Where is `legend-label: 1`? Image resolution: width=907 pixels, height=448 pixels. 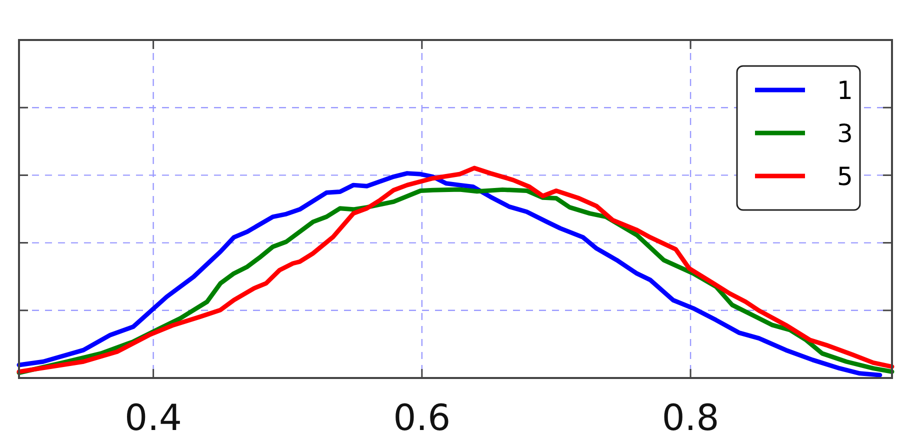
legend-label: 1 is located at coordinates (845, 90).